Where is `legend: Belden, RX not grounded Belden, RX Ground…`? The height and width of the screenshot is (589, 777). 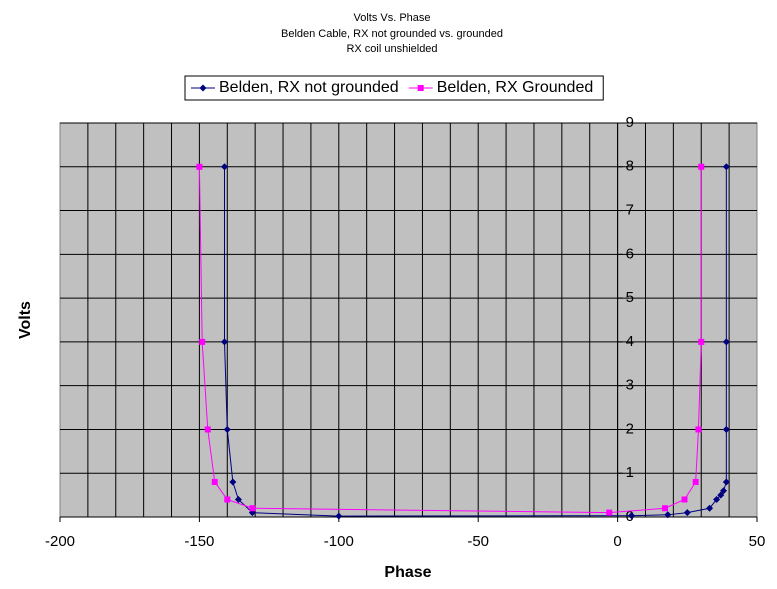
legend: Belden, RX not grounded Belden, RX Ground… is located at coordinates (394, 88).